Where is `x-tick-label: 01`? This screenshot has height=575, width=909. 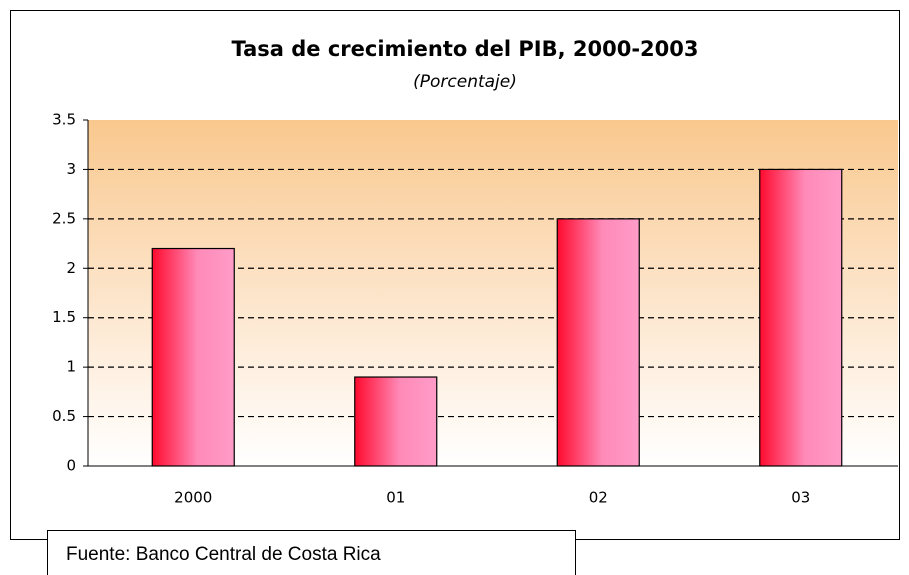 x-tick-label: 01 is located at coordinates (395, 498).